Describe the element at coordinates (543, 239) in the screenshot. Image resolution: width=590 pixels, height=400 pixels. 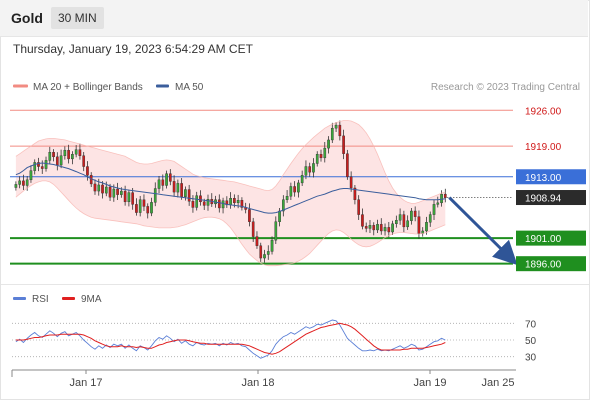
I see `level-label: 1901.00` at that location.